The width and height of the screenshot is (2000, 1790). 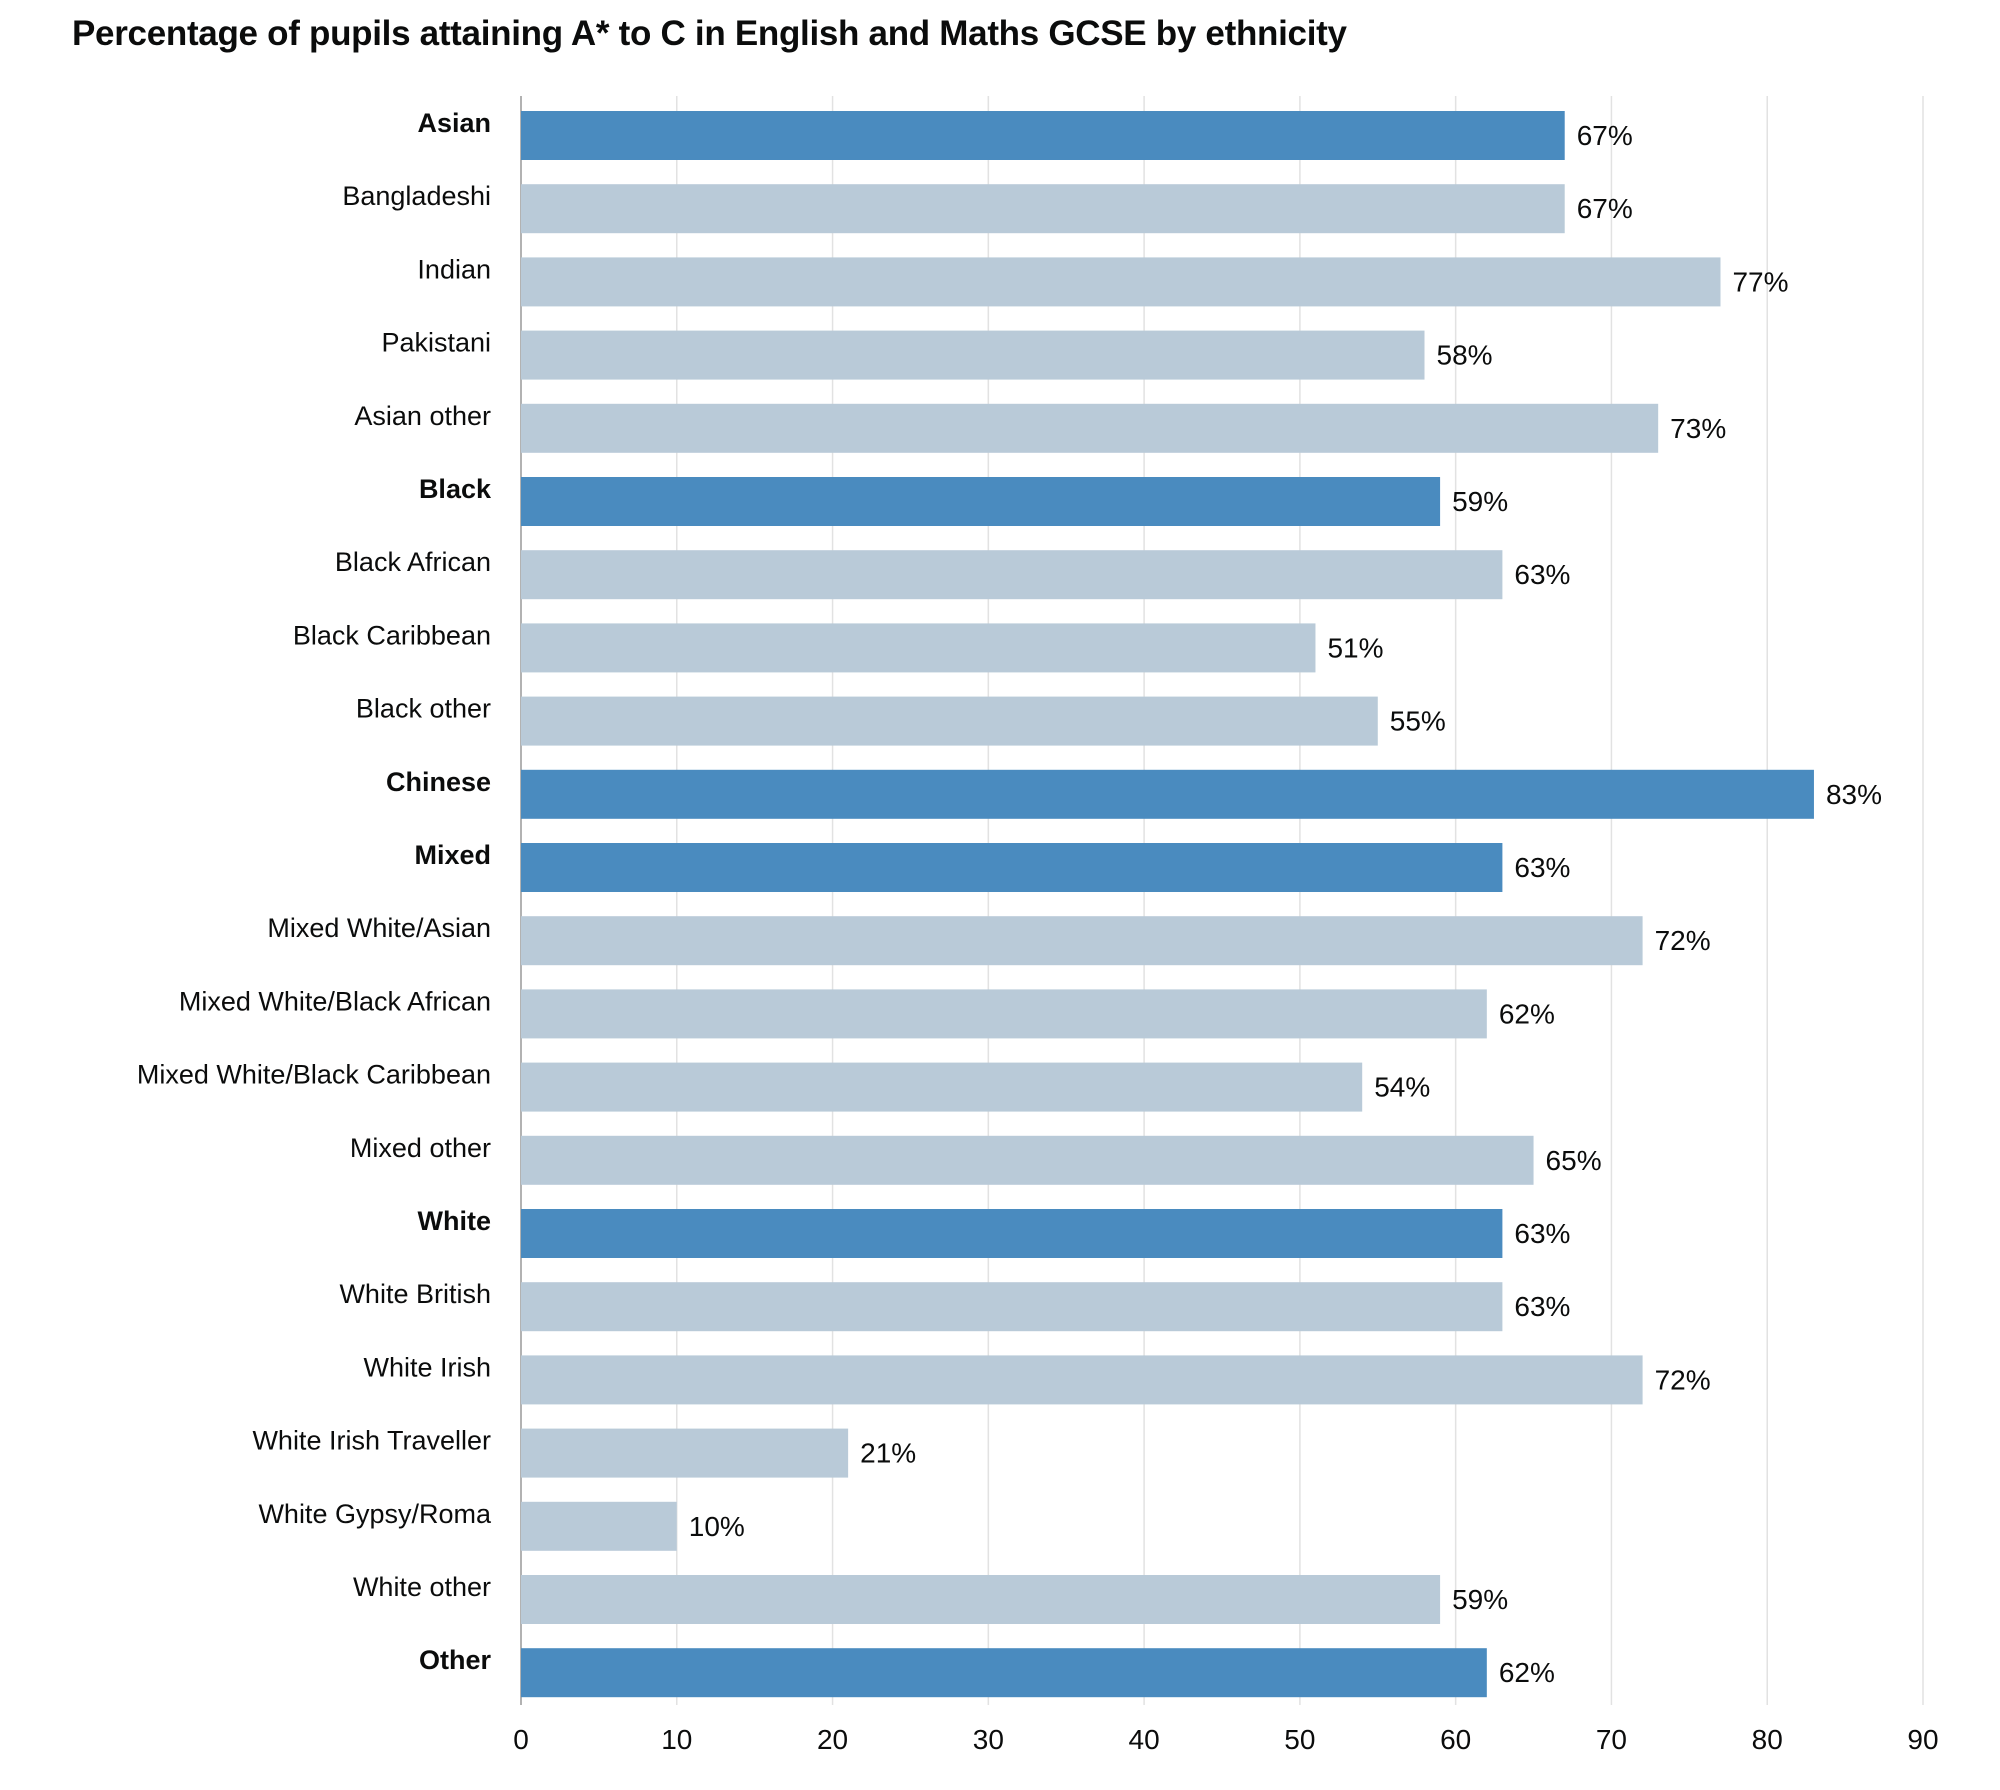 What do you see at coordinates (1082, 941) in the screenshot?
I see `bar-mixed-white-asian` at bounding box center [1082, 941].